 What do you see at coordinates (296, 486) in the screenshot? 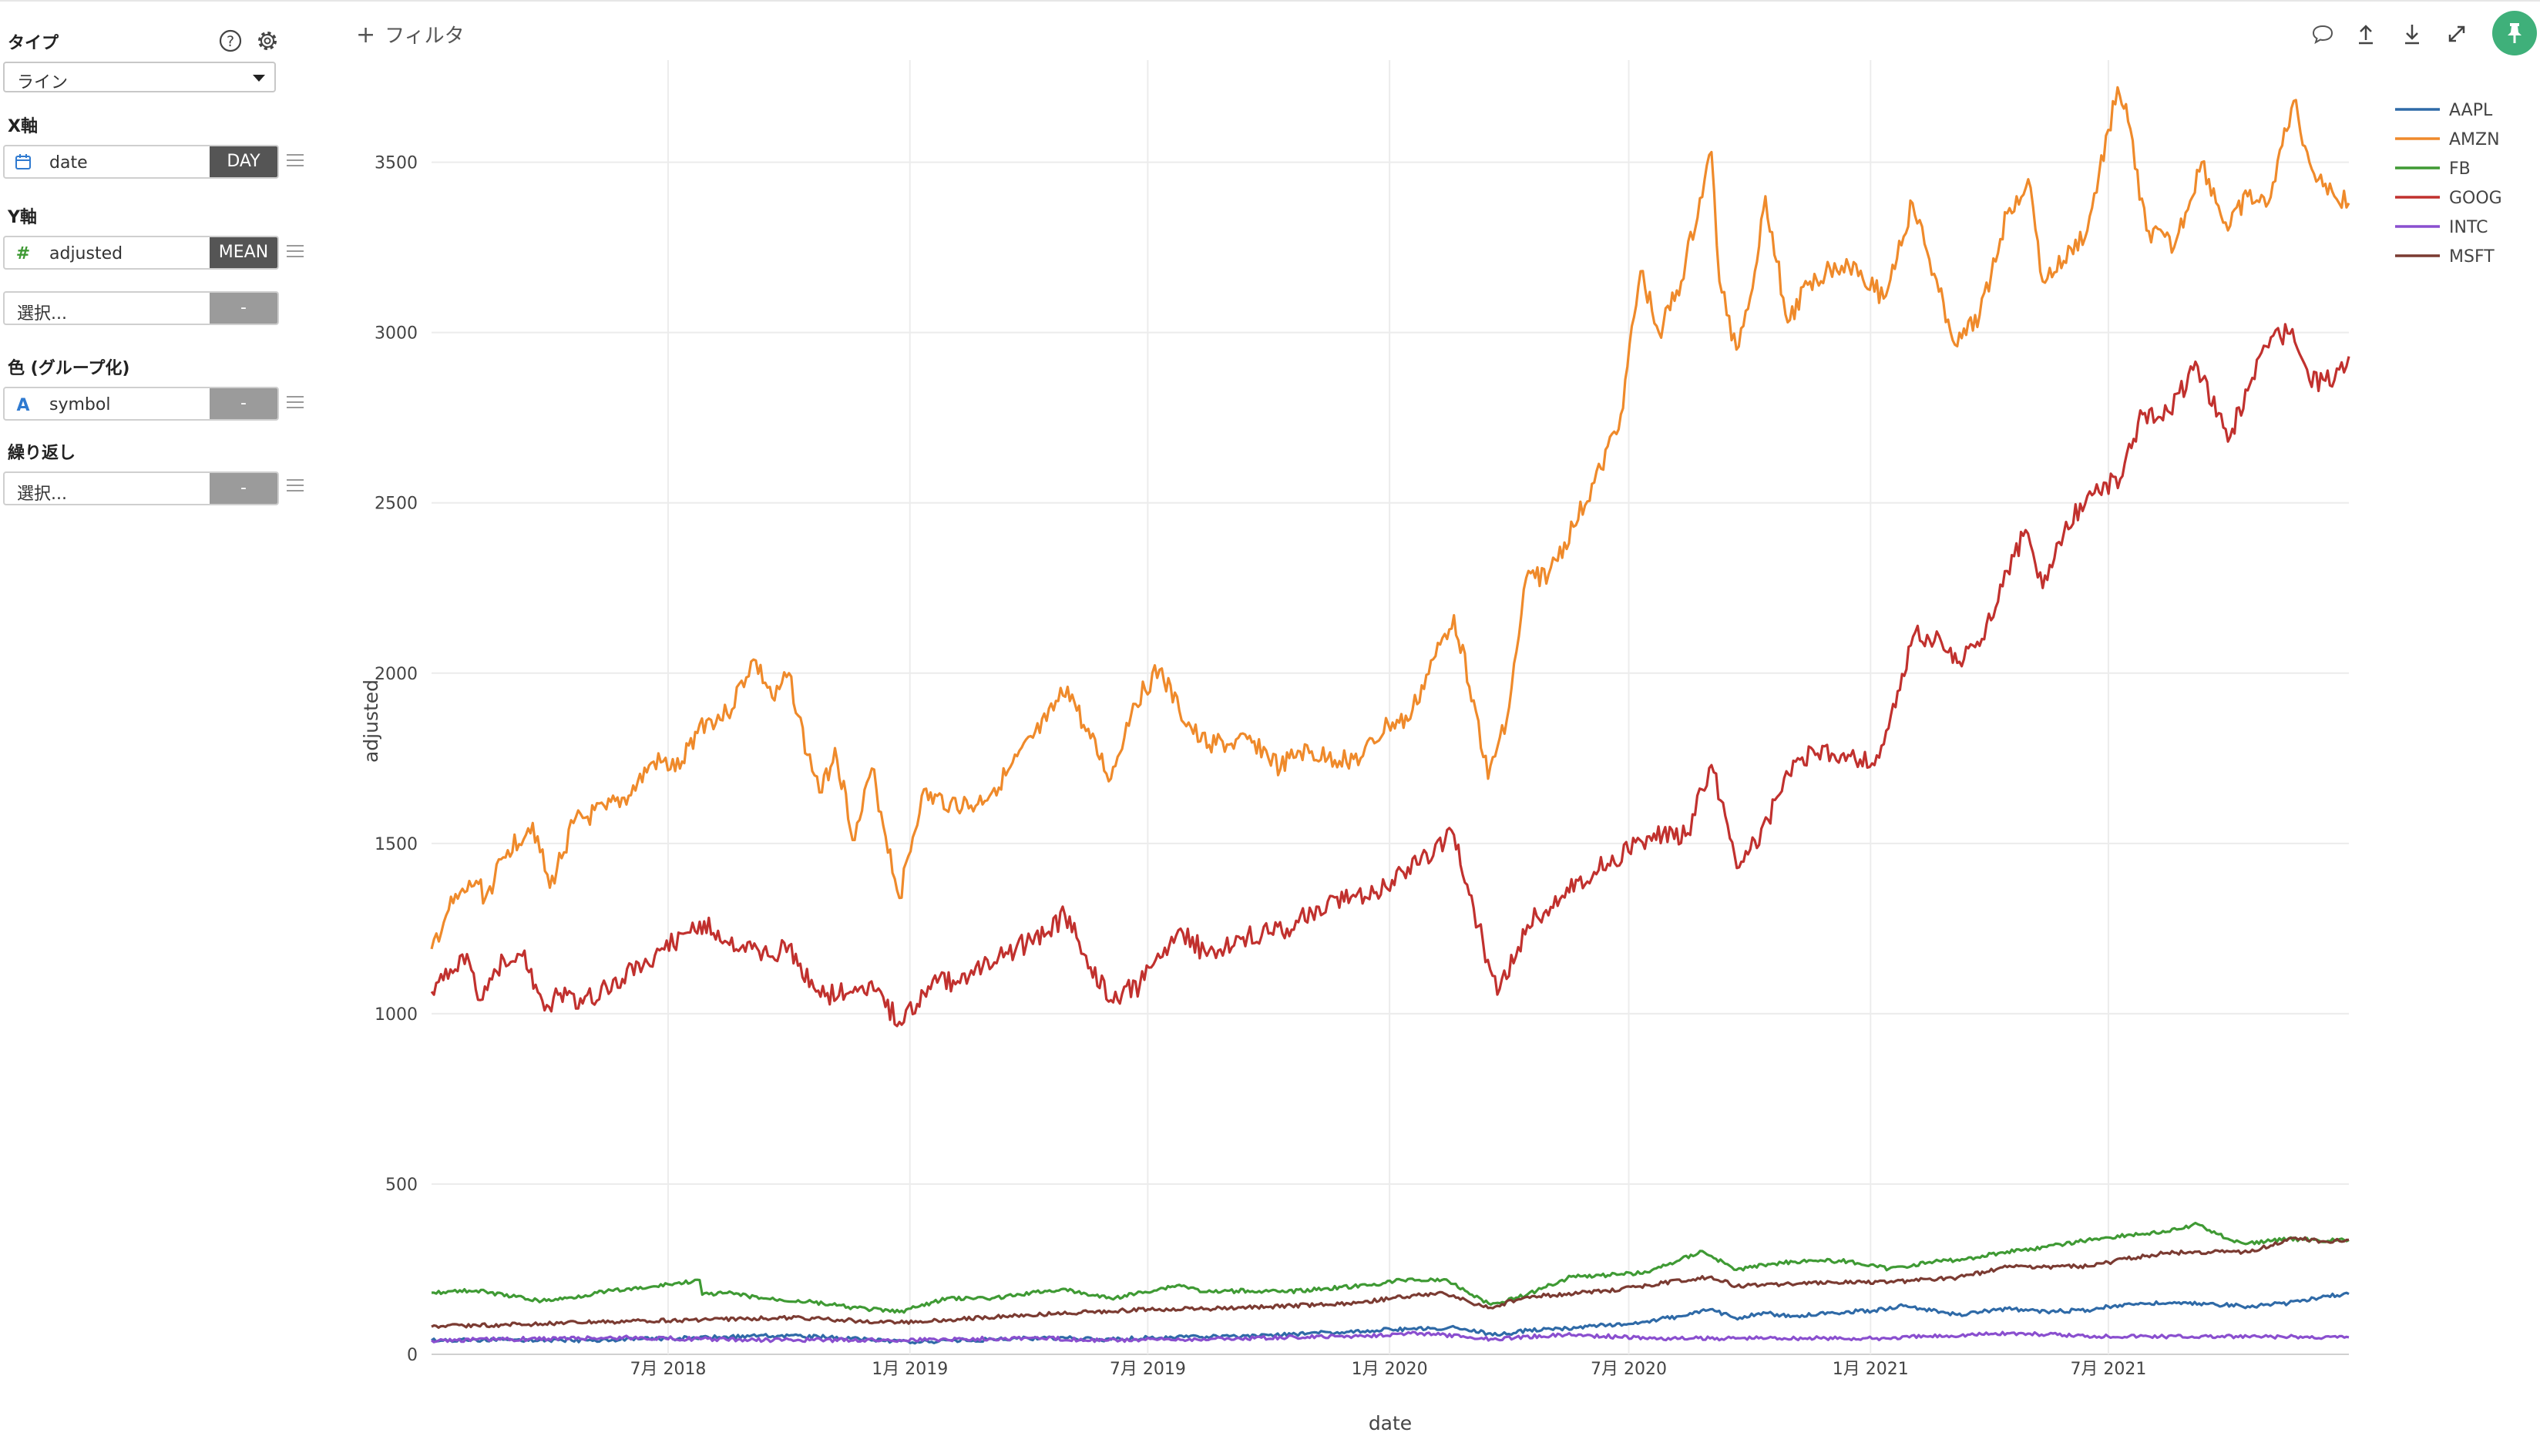
I see `repeat-menu-icon` at bounding box center [296, 486].